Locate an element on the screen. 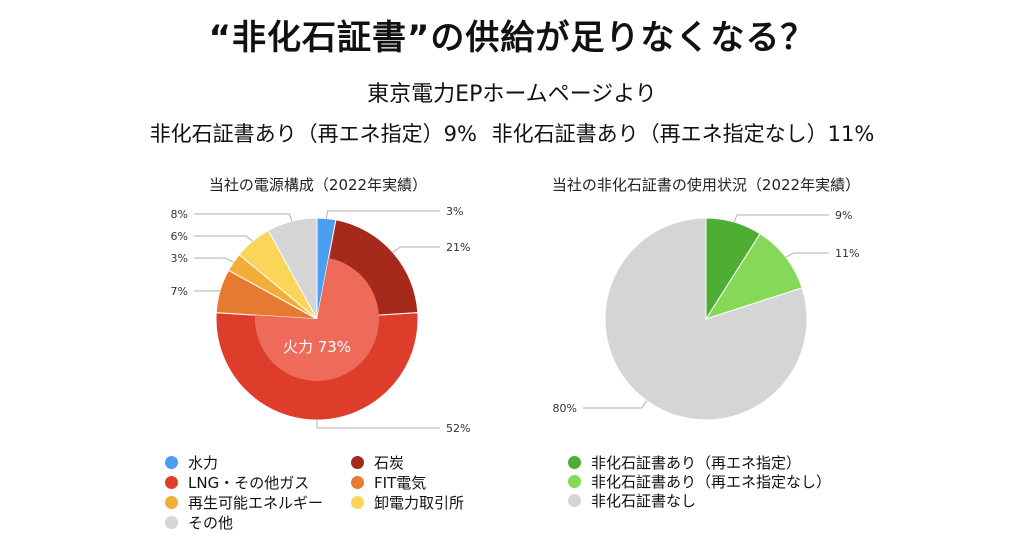 The image size is (1024, 538). legend-label-nf-none: 非化石証書なし is located at coordinates (644, 501).